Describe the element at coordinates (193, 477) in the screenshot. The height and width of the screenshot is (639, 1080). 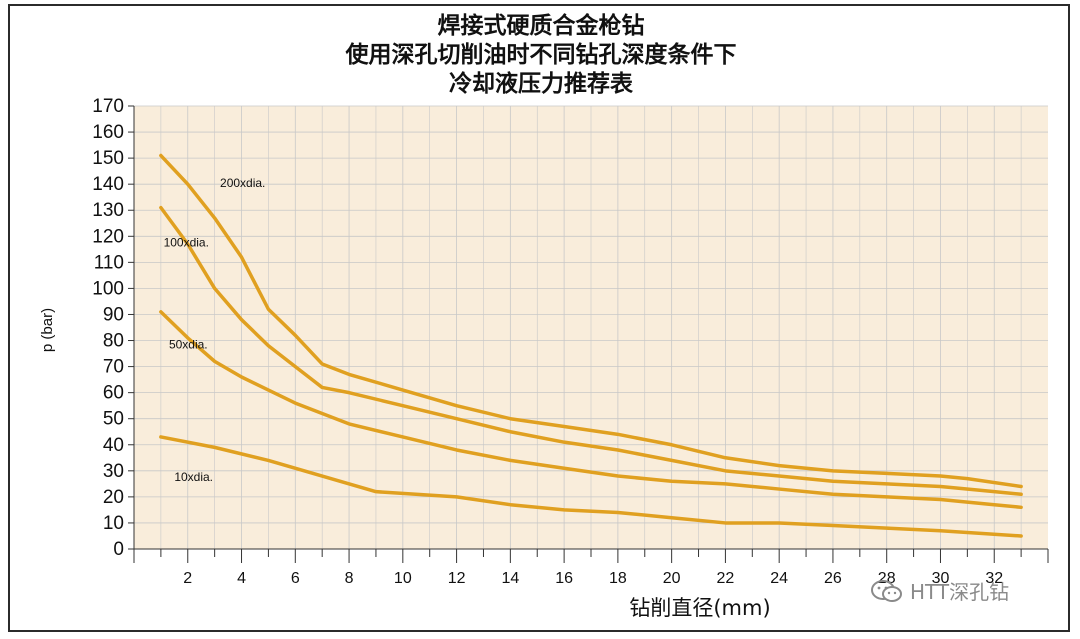
I see `series-label-10xdia: 10xdia.` at that location.